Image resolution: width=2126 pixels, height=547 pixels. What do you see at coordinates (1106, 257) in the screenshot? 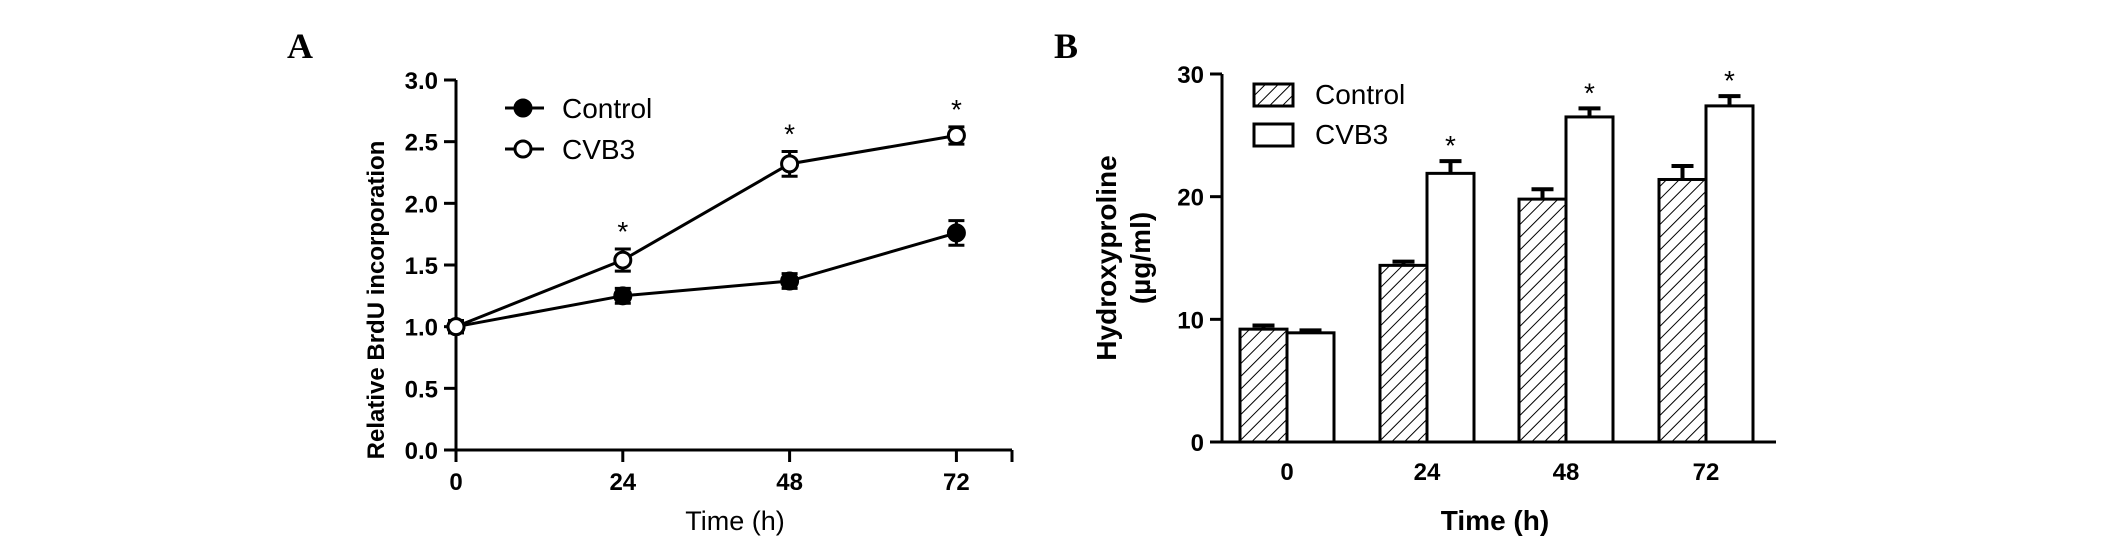
I see `chart-b-y-axis-title-line: Hydroxyproline` at bounding box center [1106, 257].